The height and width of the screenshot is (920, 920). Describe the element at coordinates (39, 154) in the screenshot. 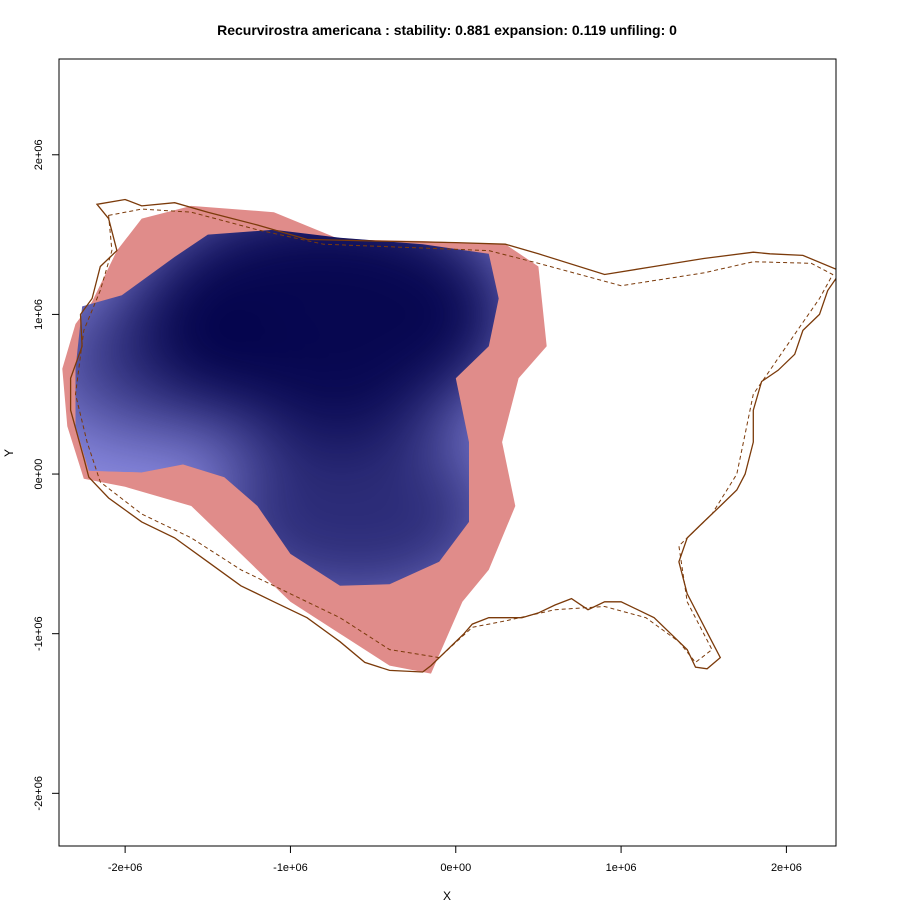

I see `y-tick-label: 2e+06` at that location.